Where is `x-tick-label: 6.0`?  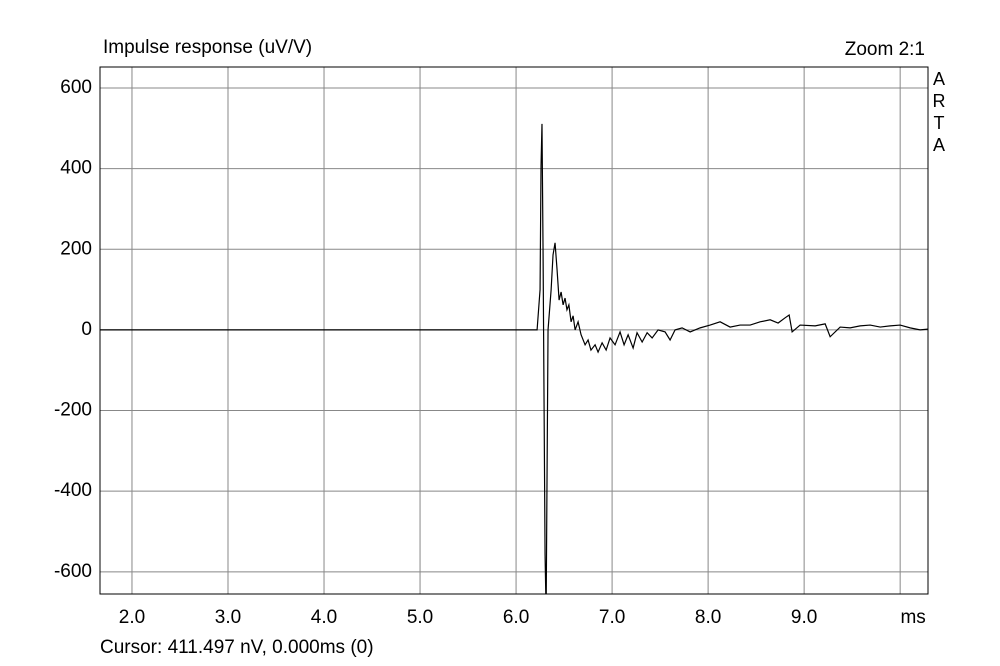 x-tick-label: 6.0 is located at coordinates (516, 617).